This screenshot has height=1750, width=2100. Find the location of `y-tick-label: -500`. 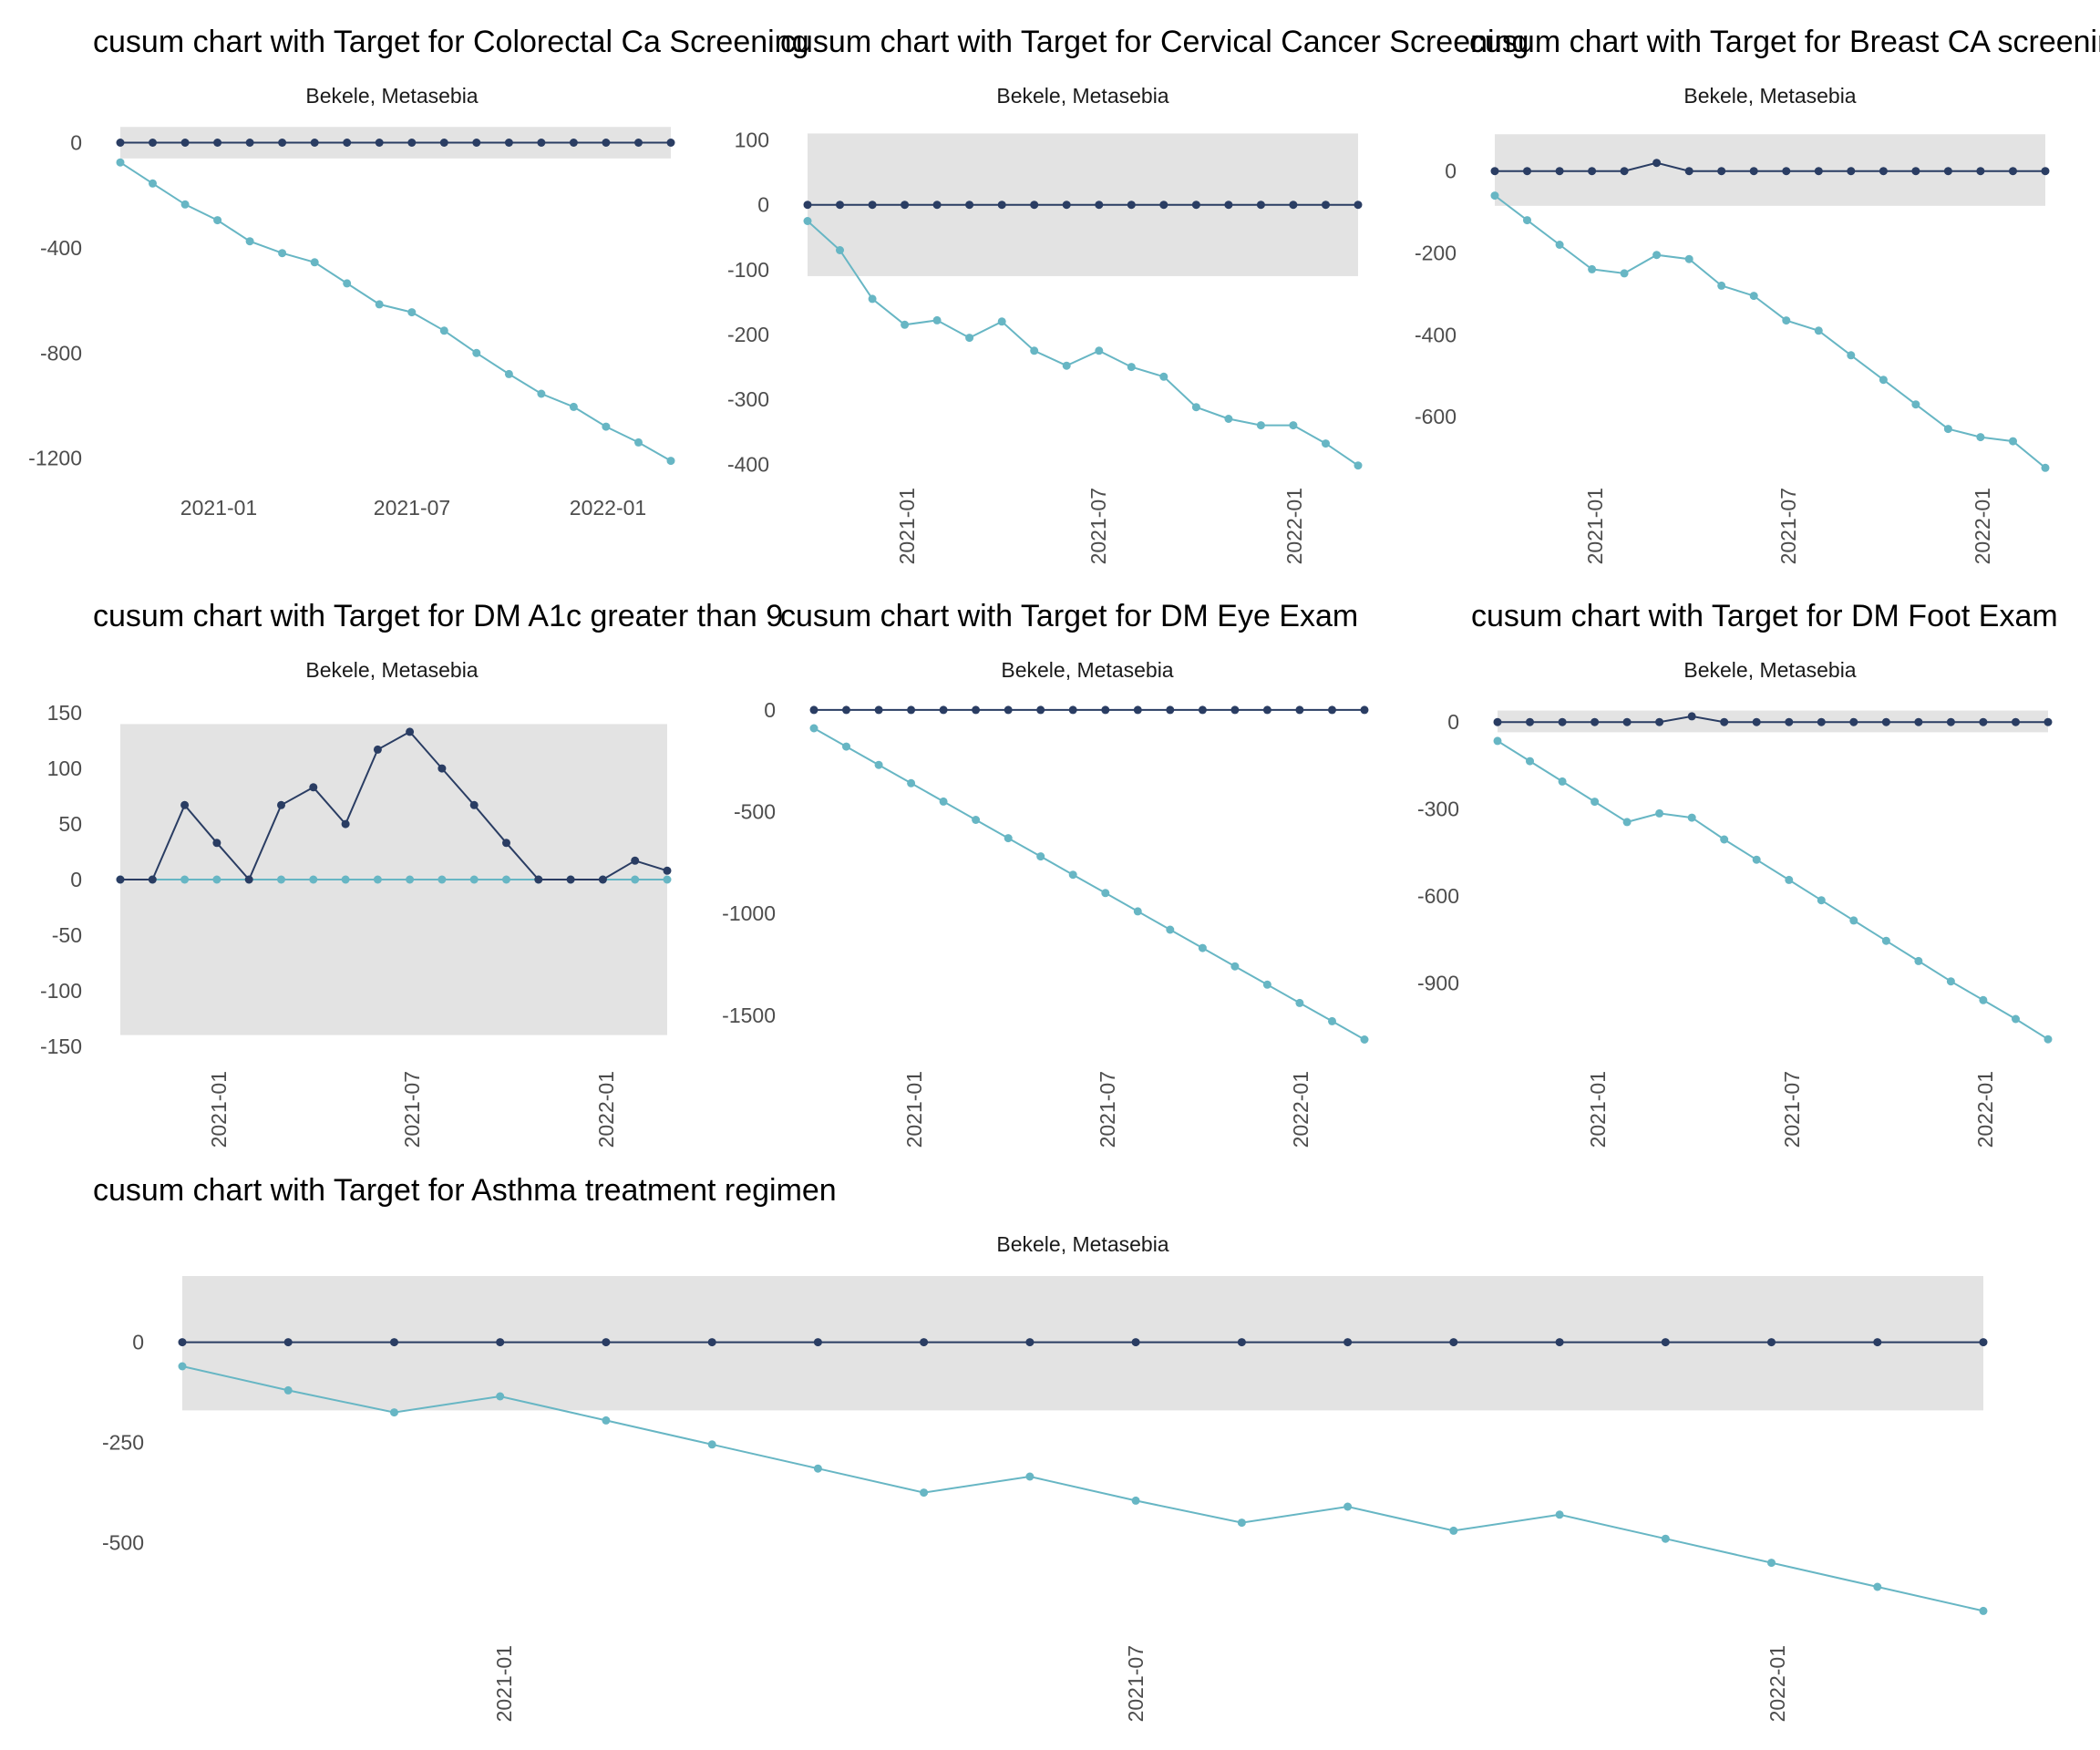

y-tick-label: -500 is located at coordinates (755, 812).